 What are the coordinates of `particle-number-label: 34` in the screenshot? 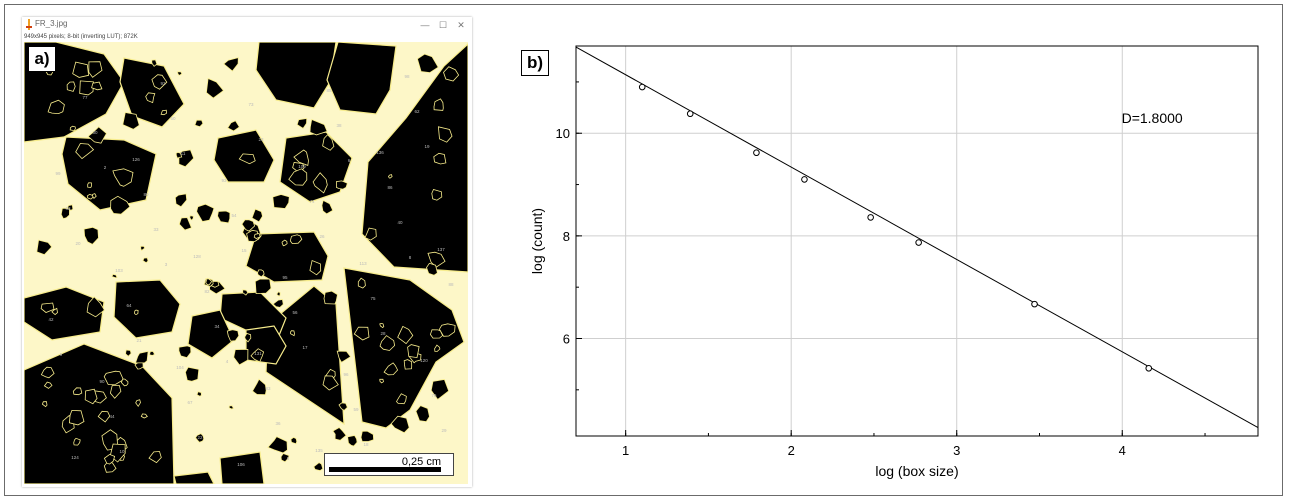 It's located at (217, 326).